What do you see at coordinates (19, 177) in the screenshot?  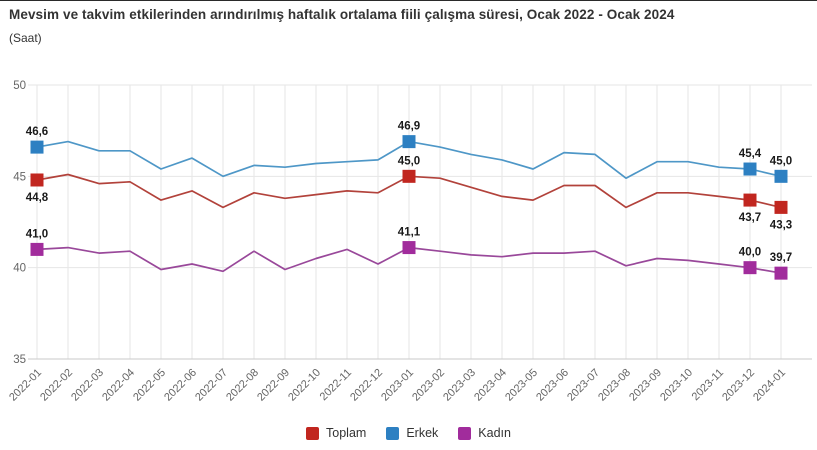 I see `y-axis-label: 45` at bounding box center [19, 177].